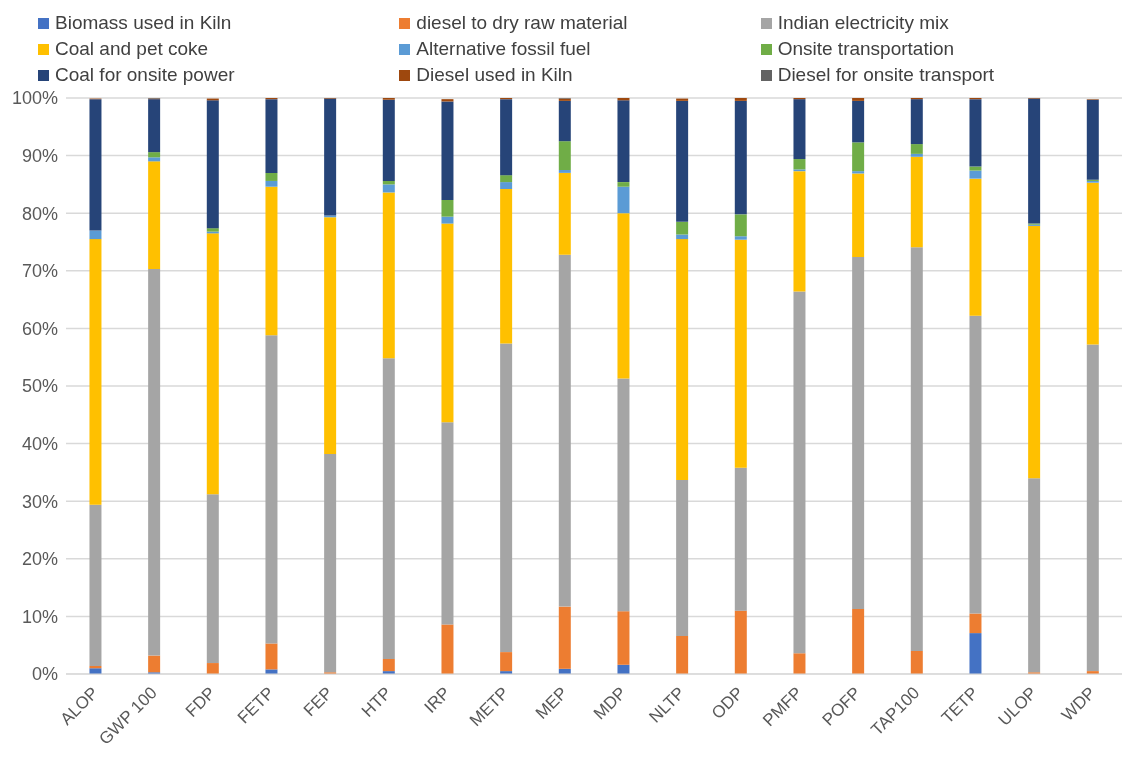  What do you see at coordinates (39, 271) in the screenshot?
I see `y-tick-label: 70%` at bounding box center [39, 271].